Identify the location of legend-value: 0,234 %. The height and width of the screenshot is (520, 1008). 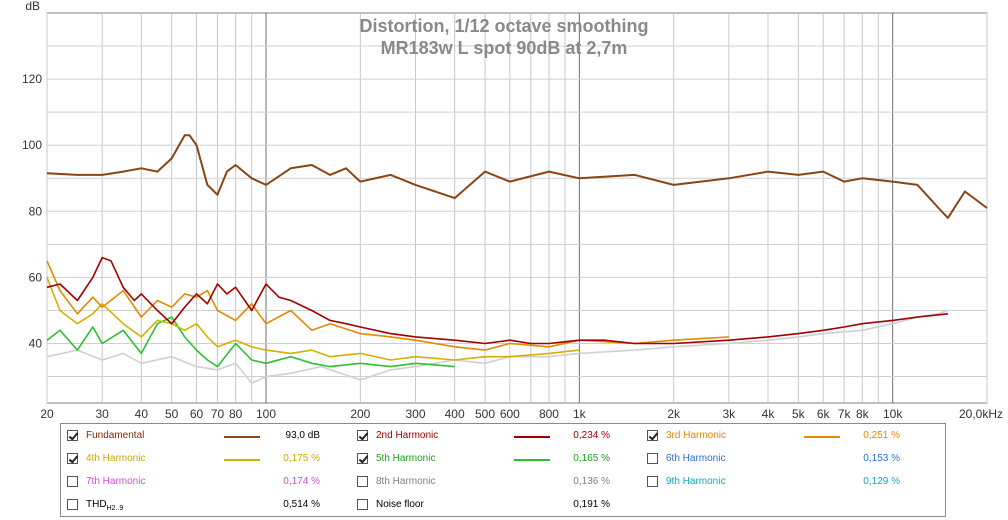
(591, 435).